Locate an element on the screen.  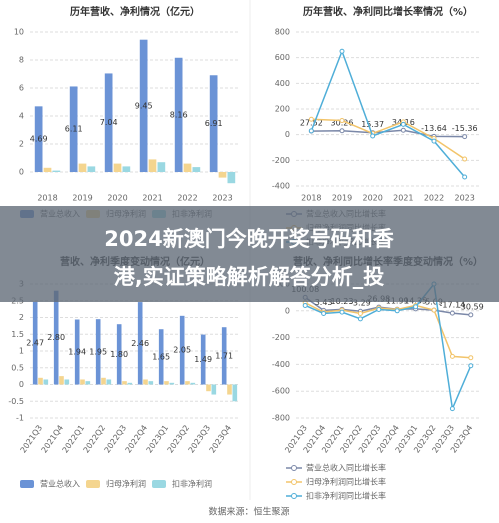
y-tick-label: 6 is located at coordinates (21, 88).